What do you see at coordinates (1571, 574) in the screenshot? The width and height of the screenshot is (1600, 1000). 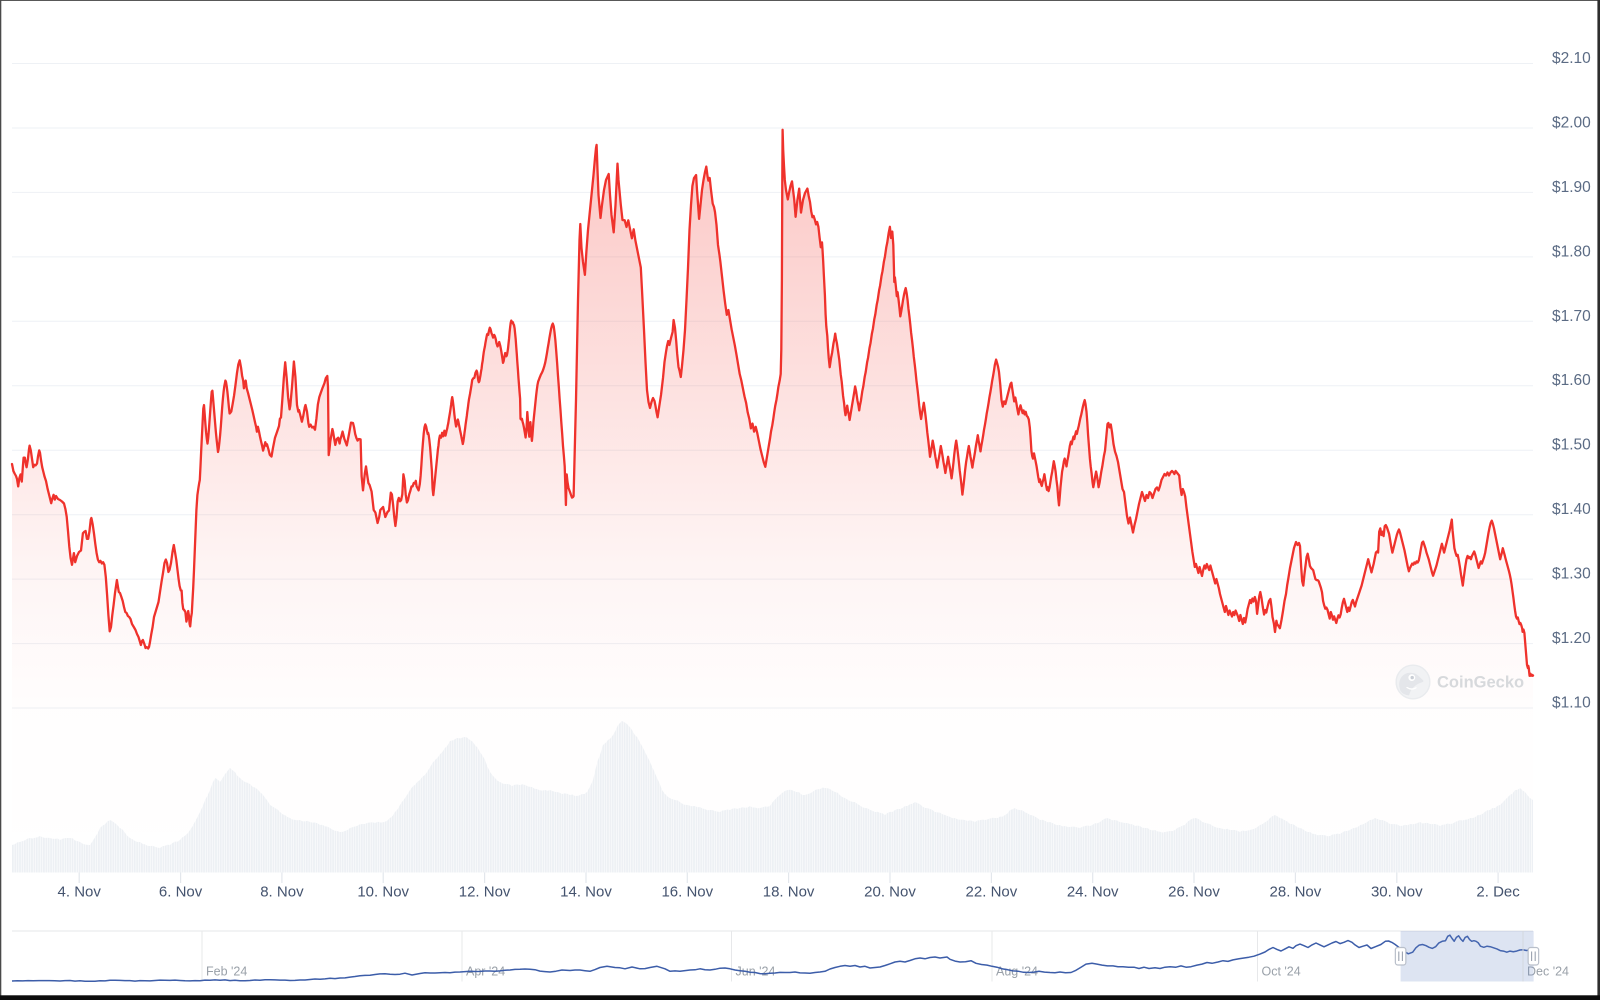 I see `svg-text: $1.30` at bounding box center [1571, 574].